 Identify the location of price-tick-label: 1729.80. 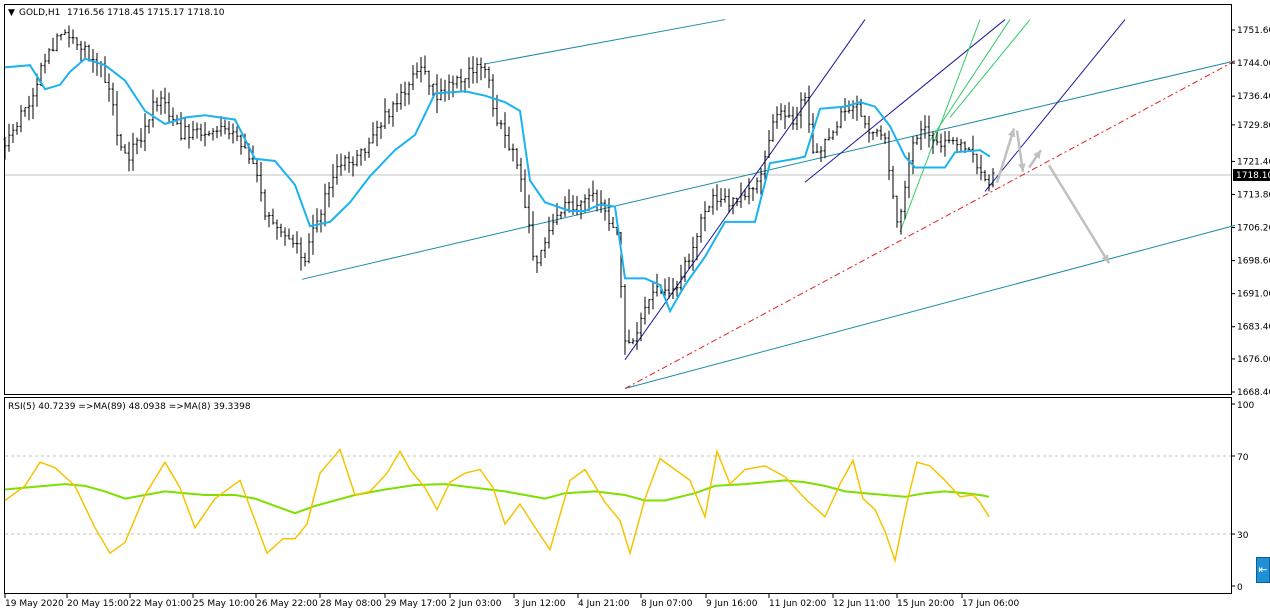
(1253, 126).